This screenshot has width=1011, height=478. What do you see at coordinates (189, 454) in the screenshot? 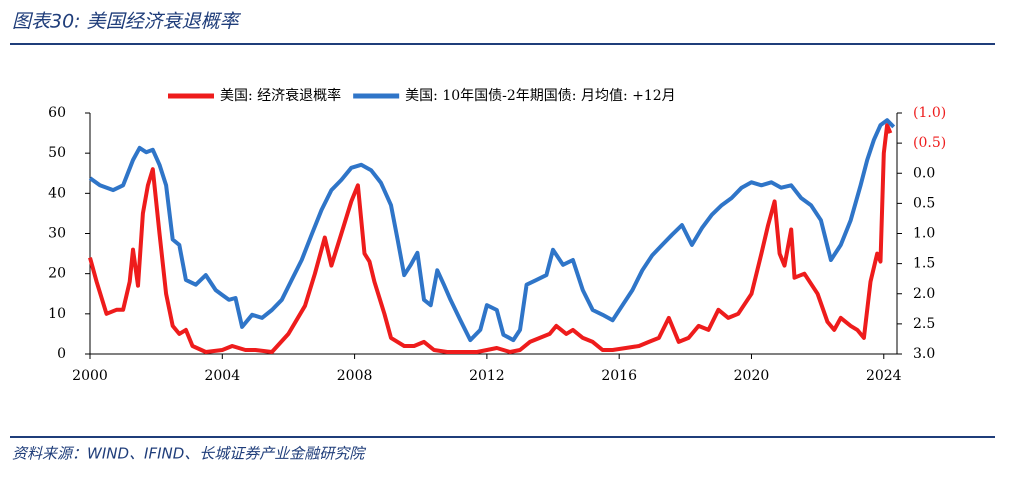
I see `source-note: 资料来源：WIND、IFIND、长城证券产业金融研究院` at bounding box center [189, 454].